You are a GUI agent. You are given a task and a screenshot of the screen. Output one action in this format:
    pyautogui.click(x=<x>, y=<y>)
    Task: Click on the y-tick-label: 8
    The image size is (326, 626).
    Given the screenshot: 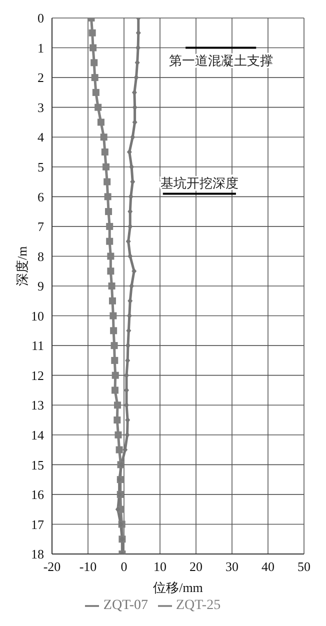 What is the action you would take?
    pyautogui.click(x=41, y=256)
    